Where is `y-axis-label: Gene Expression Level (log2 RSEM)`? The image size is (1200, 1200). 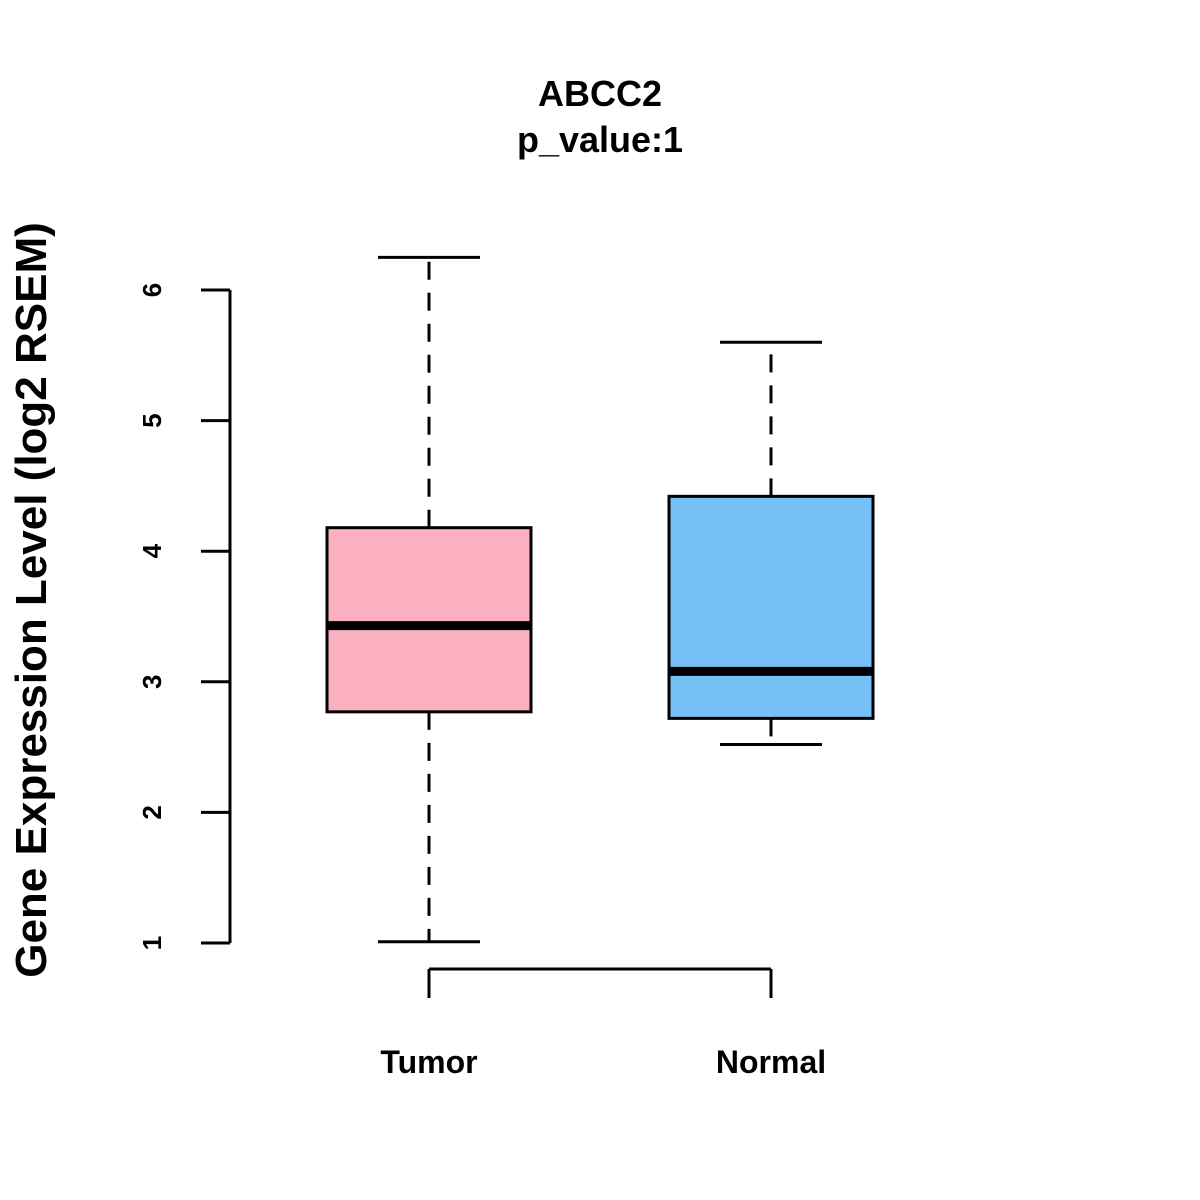 y-axis-label: Gene Expression Level (log2 RSEM) is located at coordinates (31, 600).